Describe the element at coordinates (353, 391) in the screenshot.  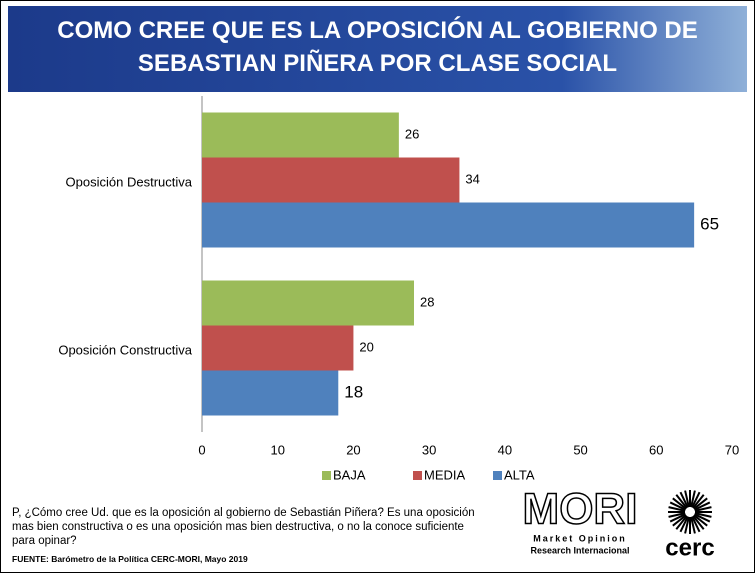
I see `value-label: 18` at that location.